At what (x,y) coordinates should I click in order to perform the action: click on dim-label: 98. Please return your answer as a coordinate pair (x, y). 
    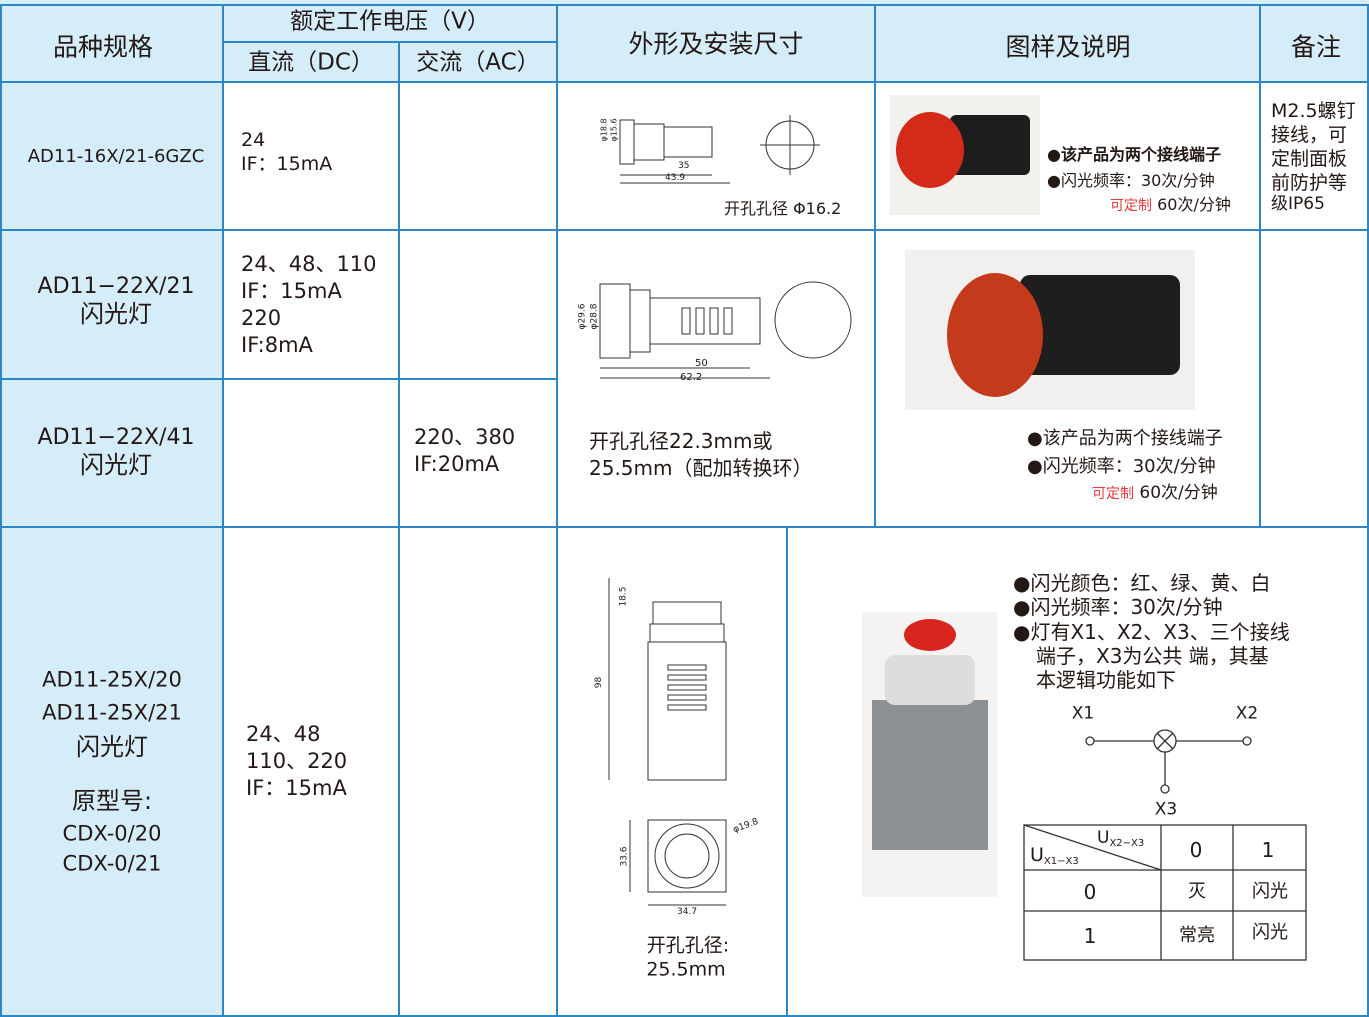
    Looking at the image, I should click on (599, 682).